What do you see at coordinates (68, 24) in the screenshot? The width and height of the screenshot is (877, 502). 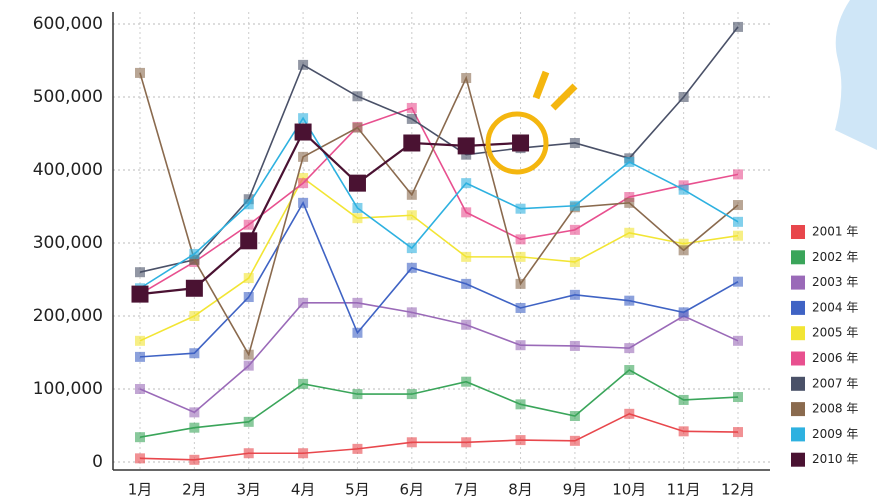 I see `y-tick-label: 600,000` at bounding box center [68, 24].